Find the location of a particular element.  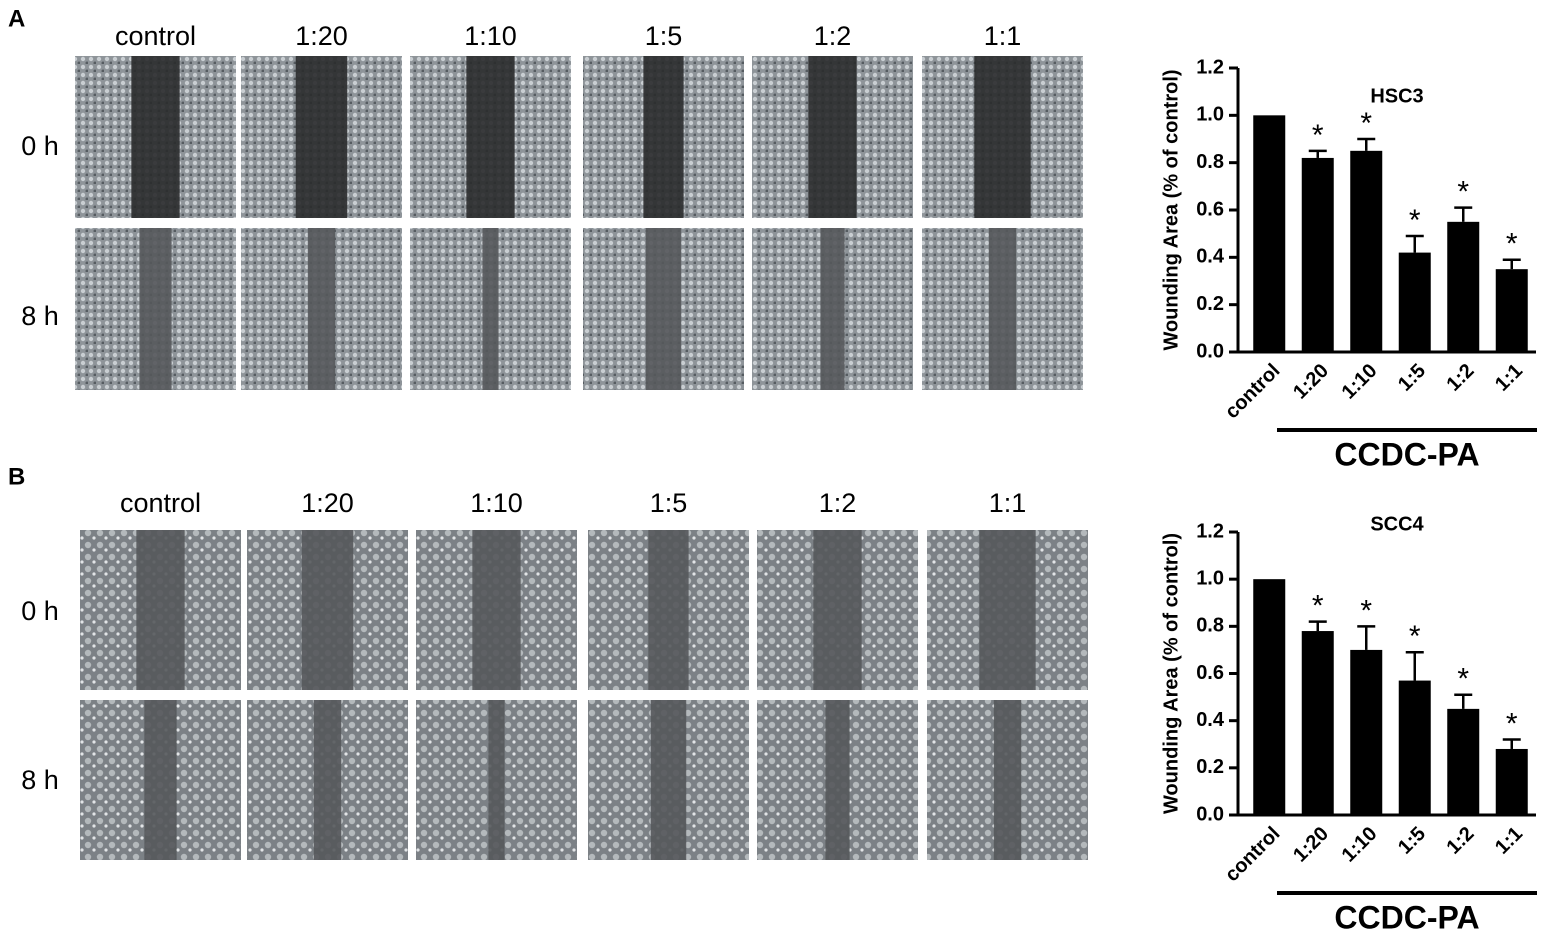

panel-label: A is located at coordinates (16, 18).